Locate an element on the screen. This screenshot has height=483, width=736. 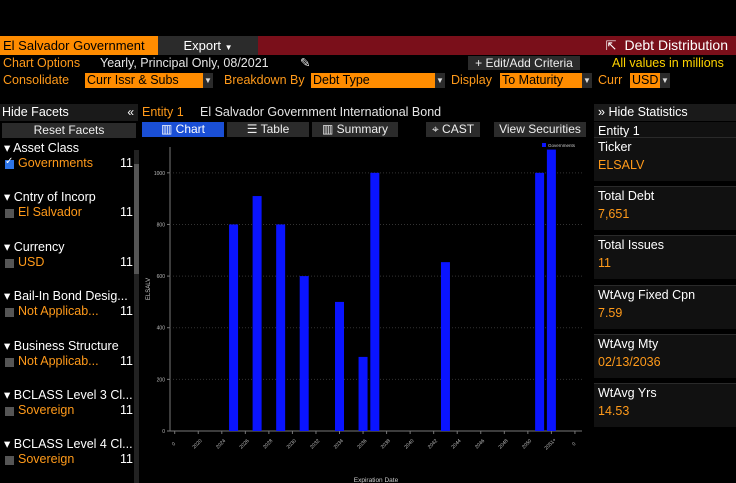
y-tick-label: 800 is located at coordinates (161, 225).